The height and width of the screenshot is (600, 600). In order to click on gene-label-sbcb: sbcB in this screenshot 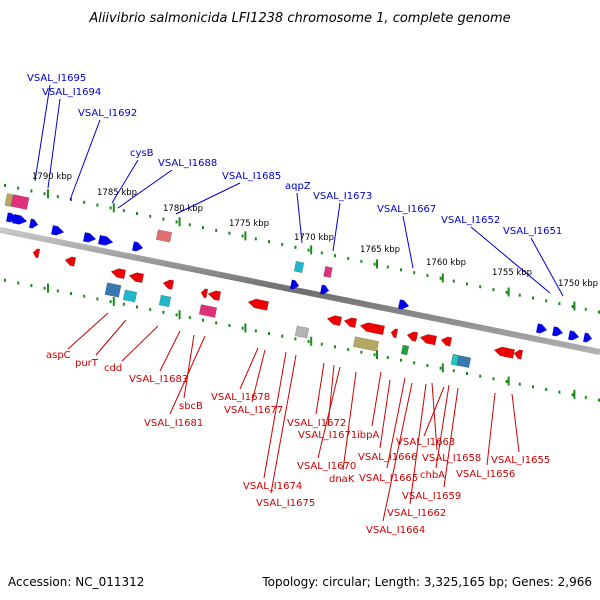, I will do `click(191, 406)`.